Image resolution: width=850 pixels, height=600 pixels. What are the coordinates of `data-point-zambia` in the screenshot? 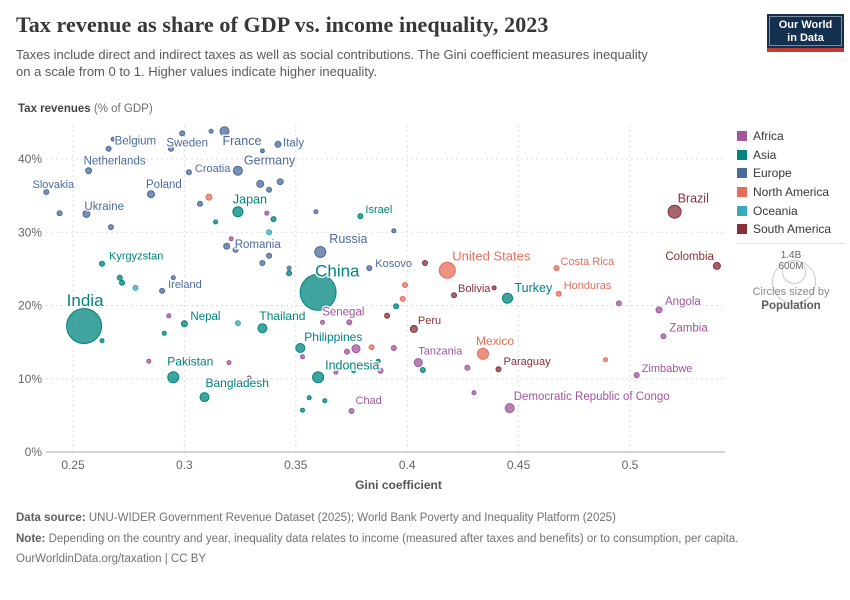 It's located at (663, 336).